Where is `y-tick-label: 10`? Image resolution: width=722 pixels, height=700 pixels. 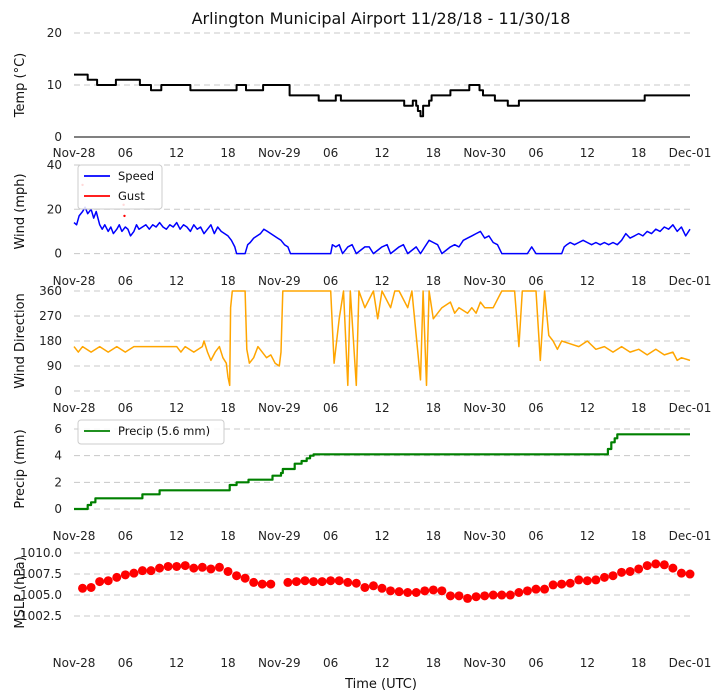 y-tick-label: 10 is located at coordinates (54, 85).